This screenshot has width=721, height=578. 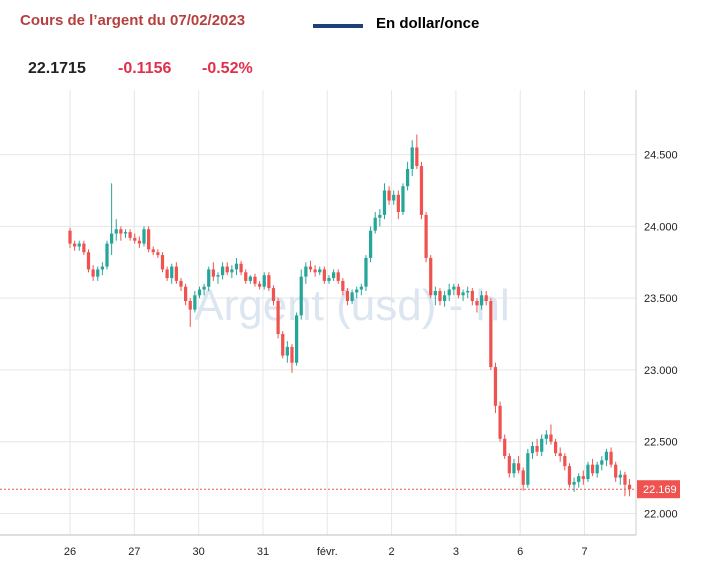 What do you see at coordinates (661, 514) in the screenshot?
I see `y-tick-label: 22.000` at bounding box center [661, 514].